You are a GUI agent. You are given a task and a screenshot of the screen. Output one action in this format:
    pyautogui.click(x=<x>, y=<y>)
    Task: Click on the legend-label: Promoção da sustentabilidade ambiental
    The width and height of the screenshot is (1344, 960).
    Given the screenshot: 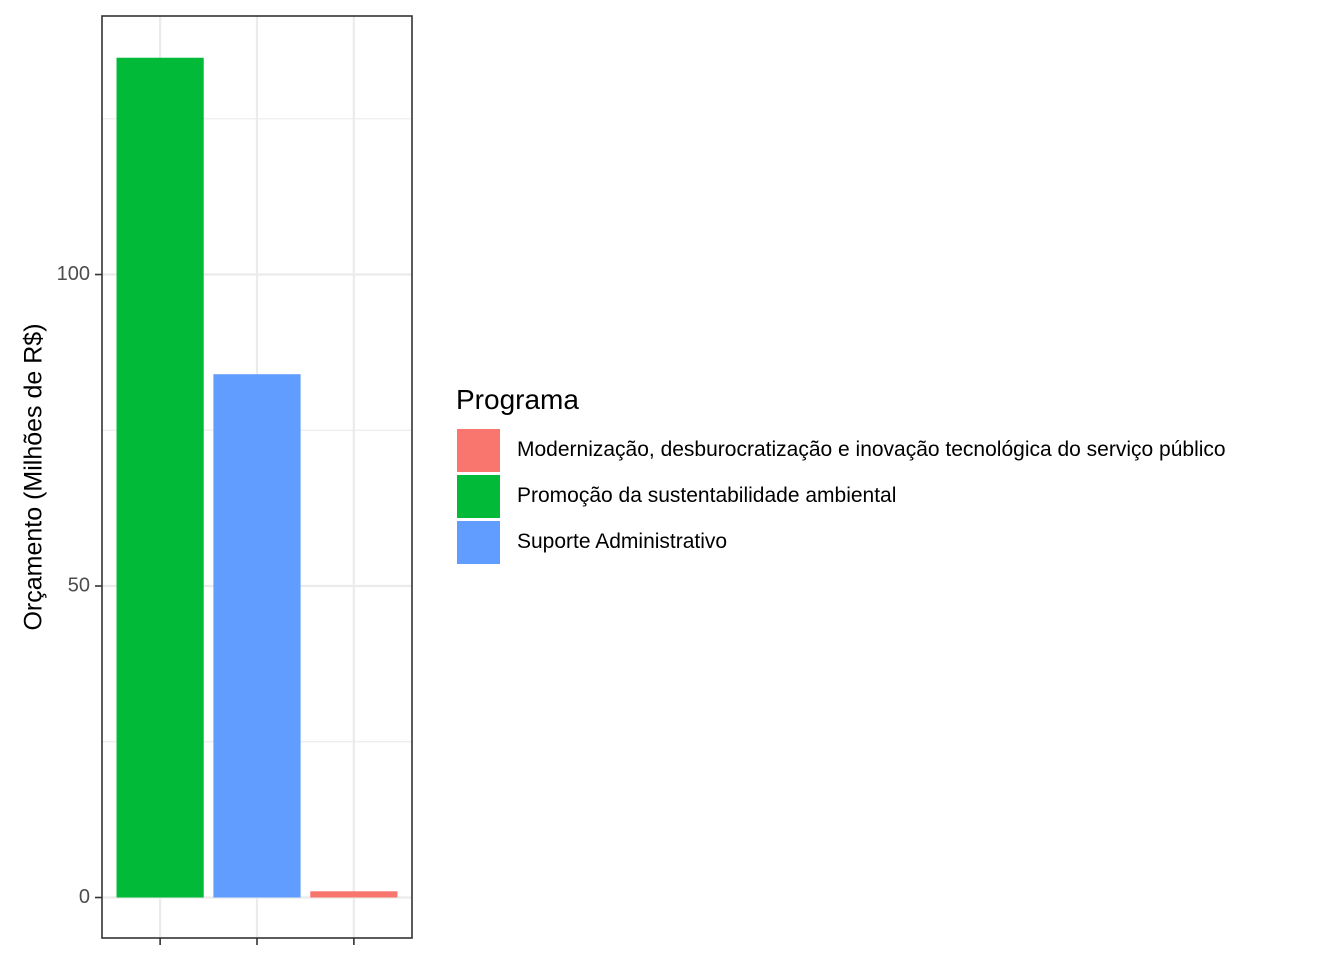 What is the action you would take?
    pyautogui.click(x=706, y=495)
    